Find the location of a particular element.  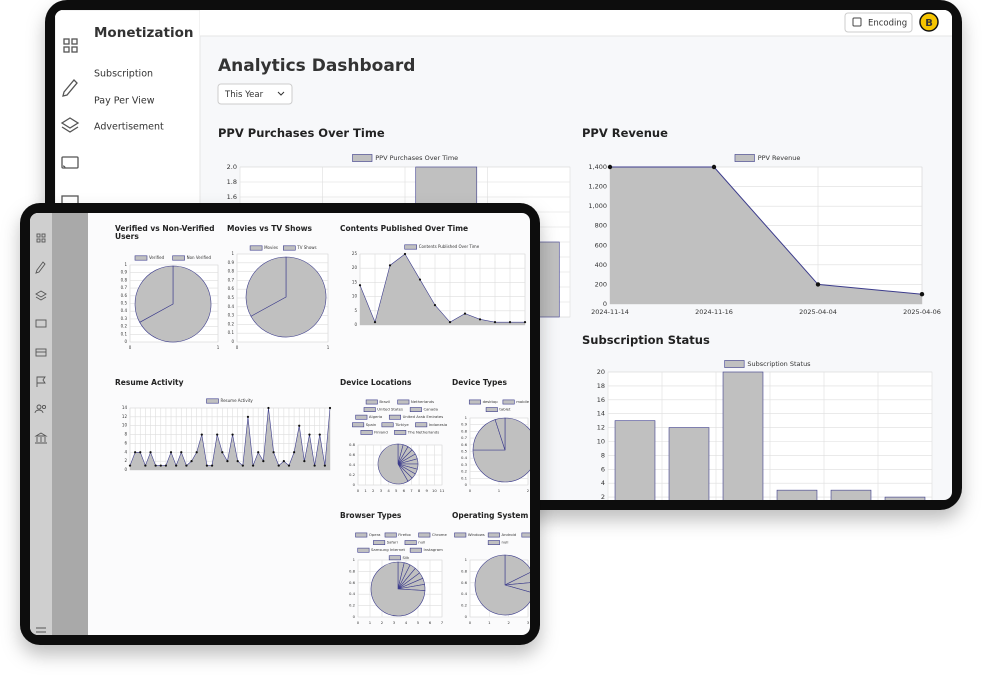

x-tick-label: 7 is located at coordinates (411, 490).